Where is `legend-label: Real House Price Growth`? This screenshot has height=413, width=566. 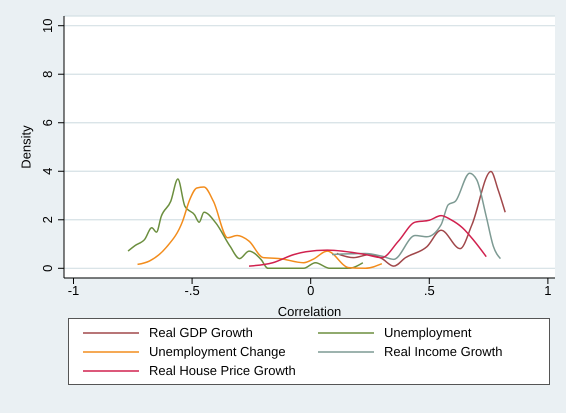 legend-label: Real House Price Growth is located at coordinates (222, 370).